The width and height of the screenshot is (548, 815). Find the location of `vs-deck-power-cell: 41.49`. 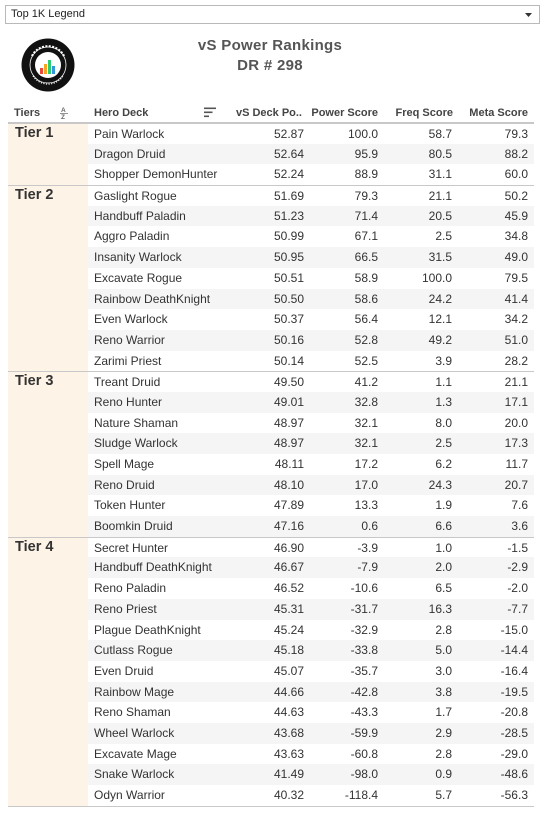

vs-deck-power-cell: 41.49 is located at coordinates (288, 774).